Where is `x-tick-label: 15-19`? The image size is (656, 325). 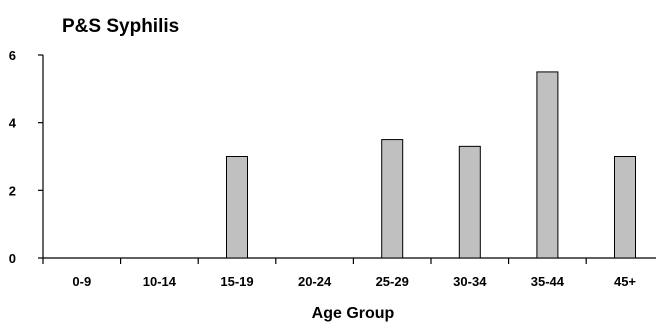 x-tick-label: 15-19 is located at coordinates (236, 281).